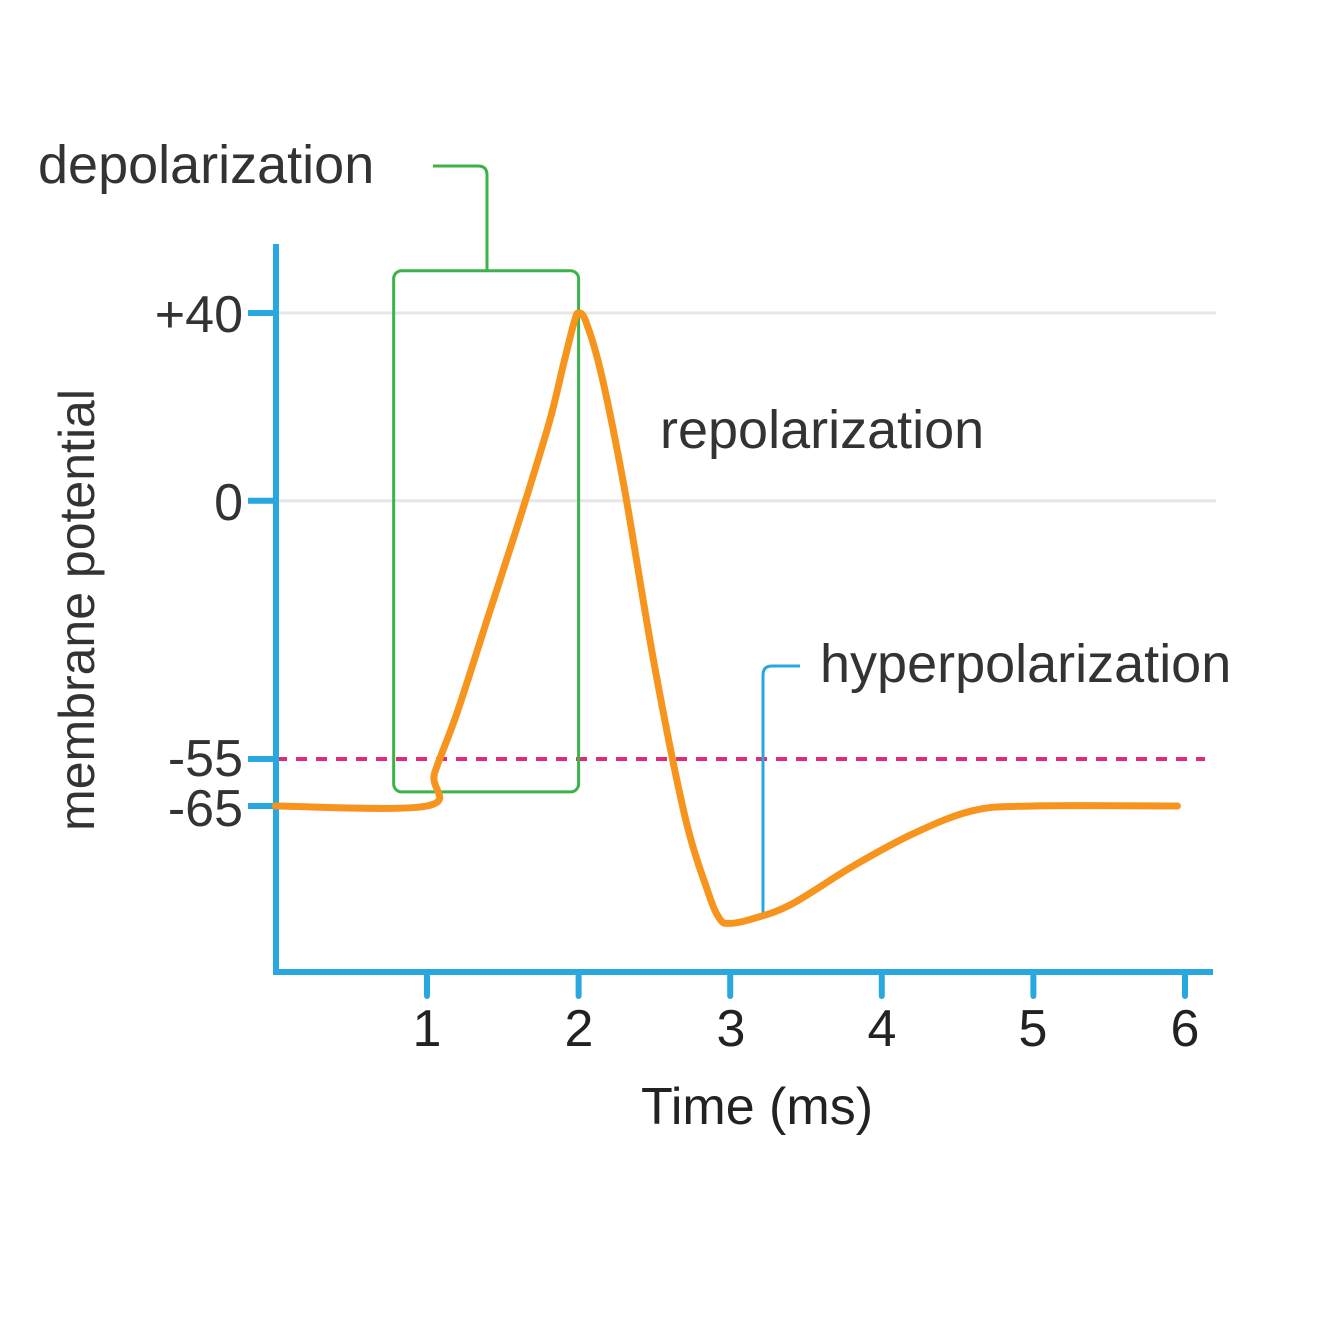 The image size is (1334, 1334). What do you see at coordinates (757, 1107) in the screenshot?
I see `x-axis-title: Time (ms)` at bounding box center [757, 1107].